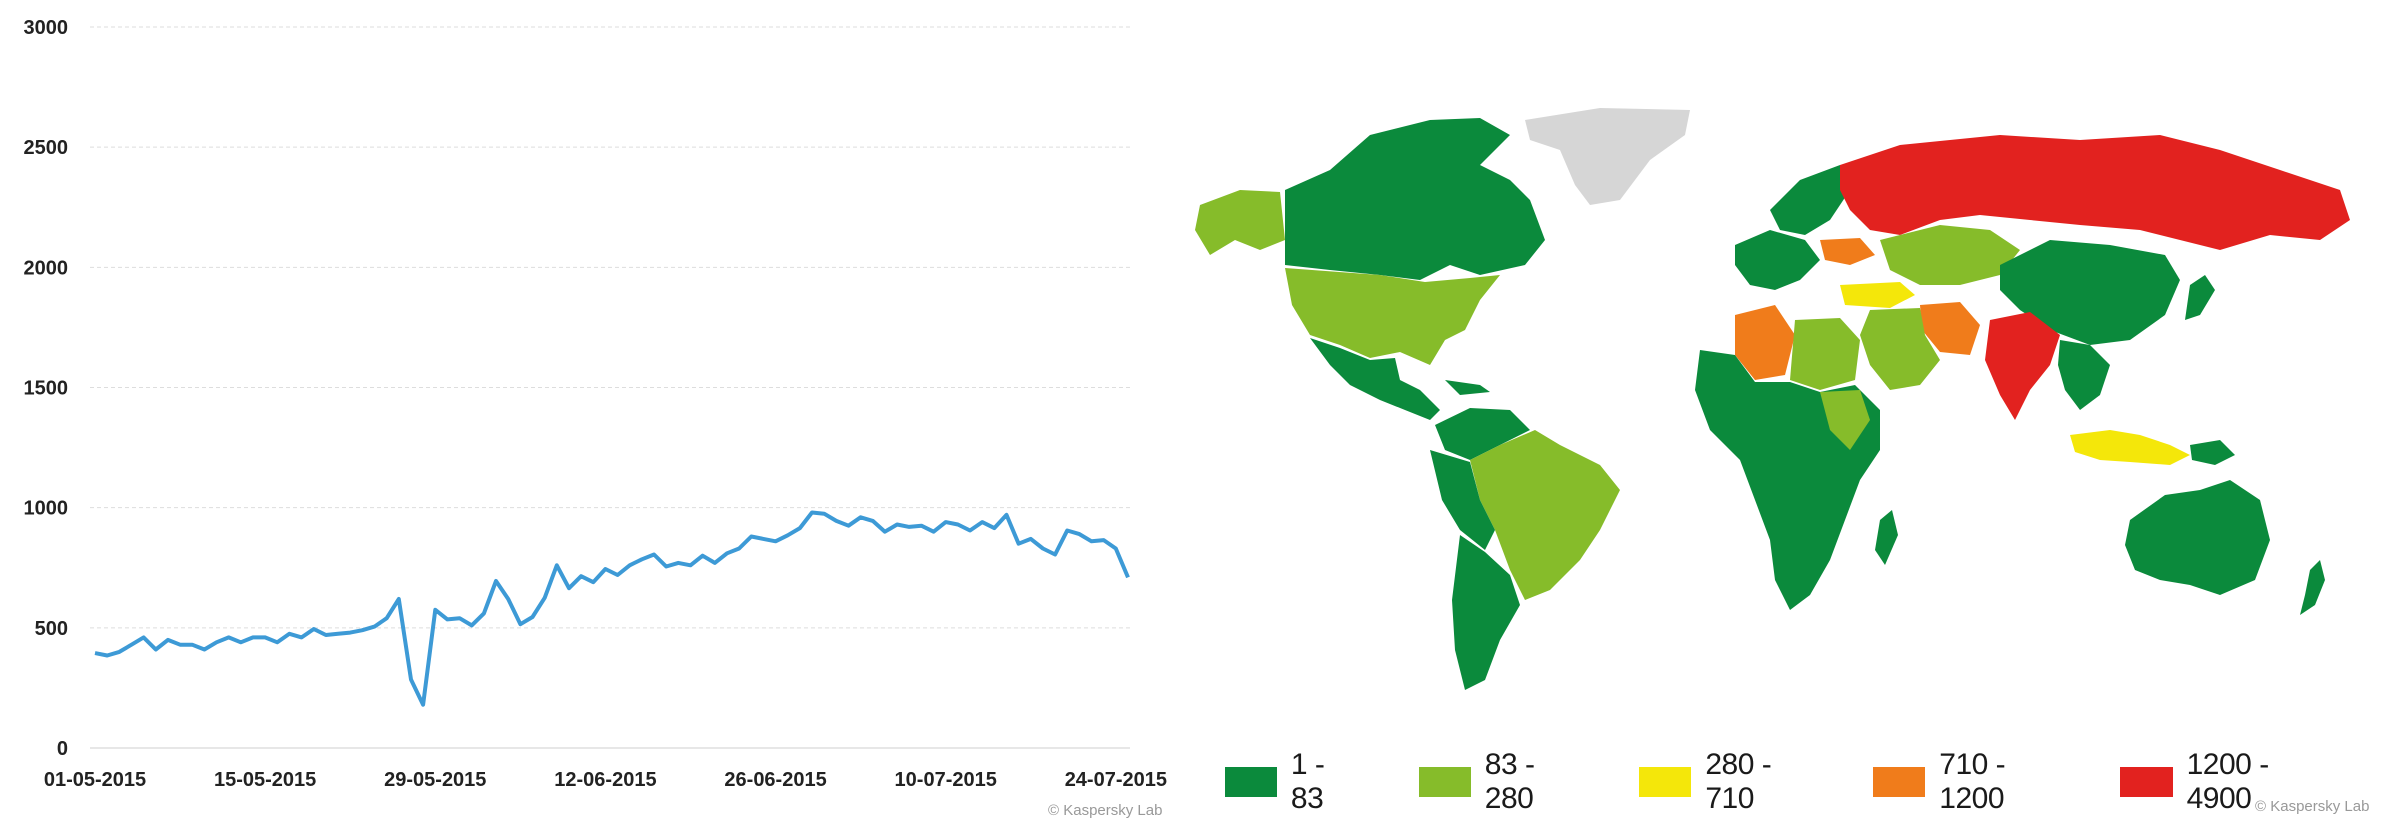 This screenshot has width=2381, height=828. I want to click on series-line, so click(612, 608).